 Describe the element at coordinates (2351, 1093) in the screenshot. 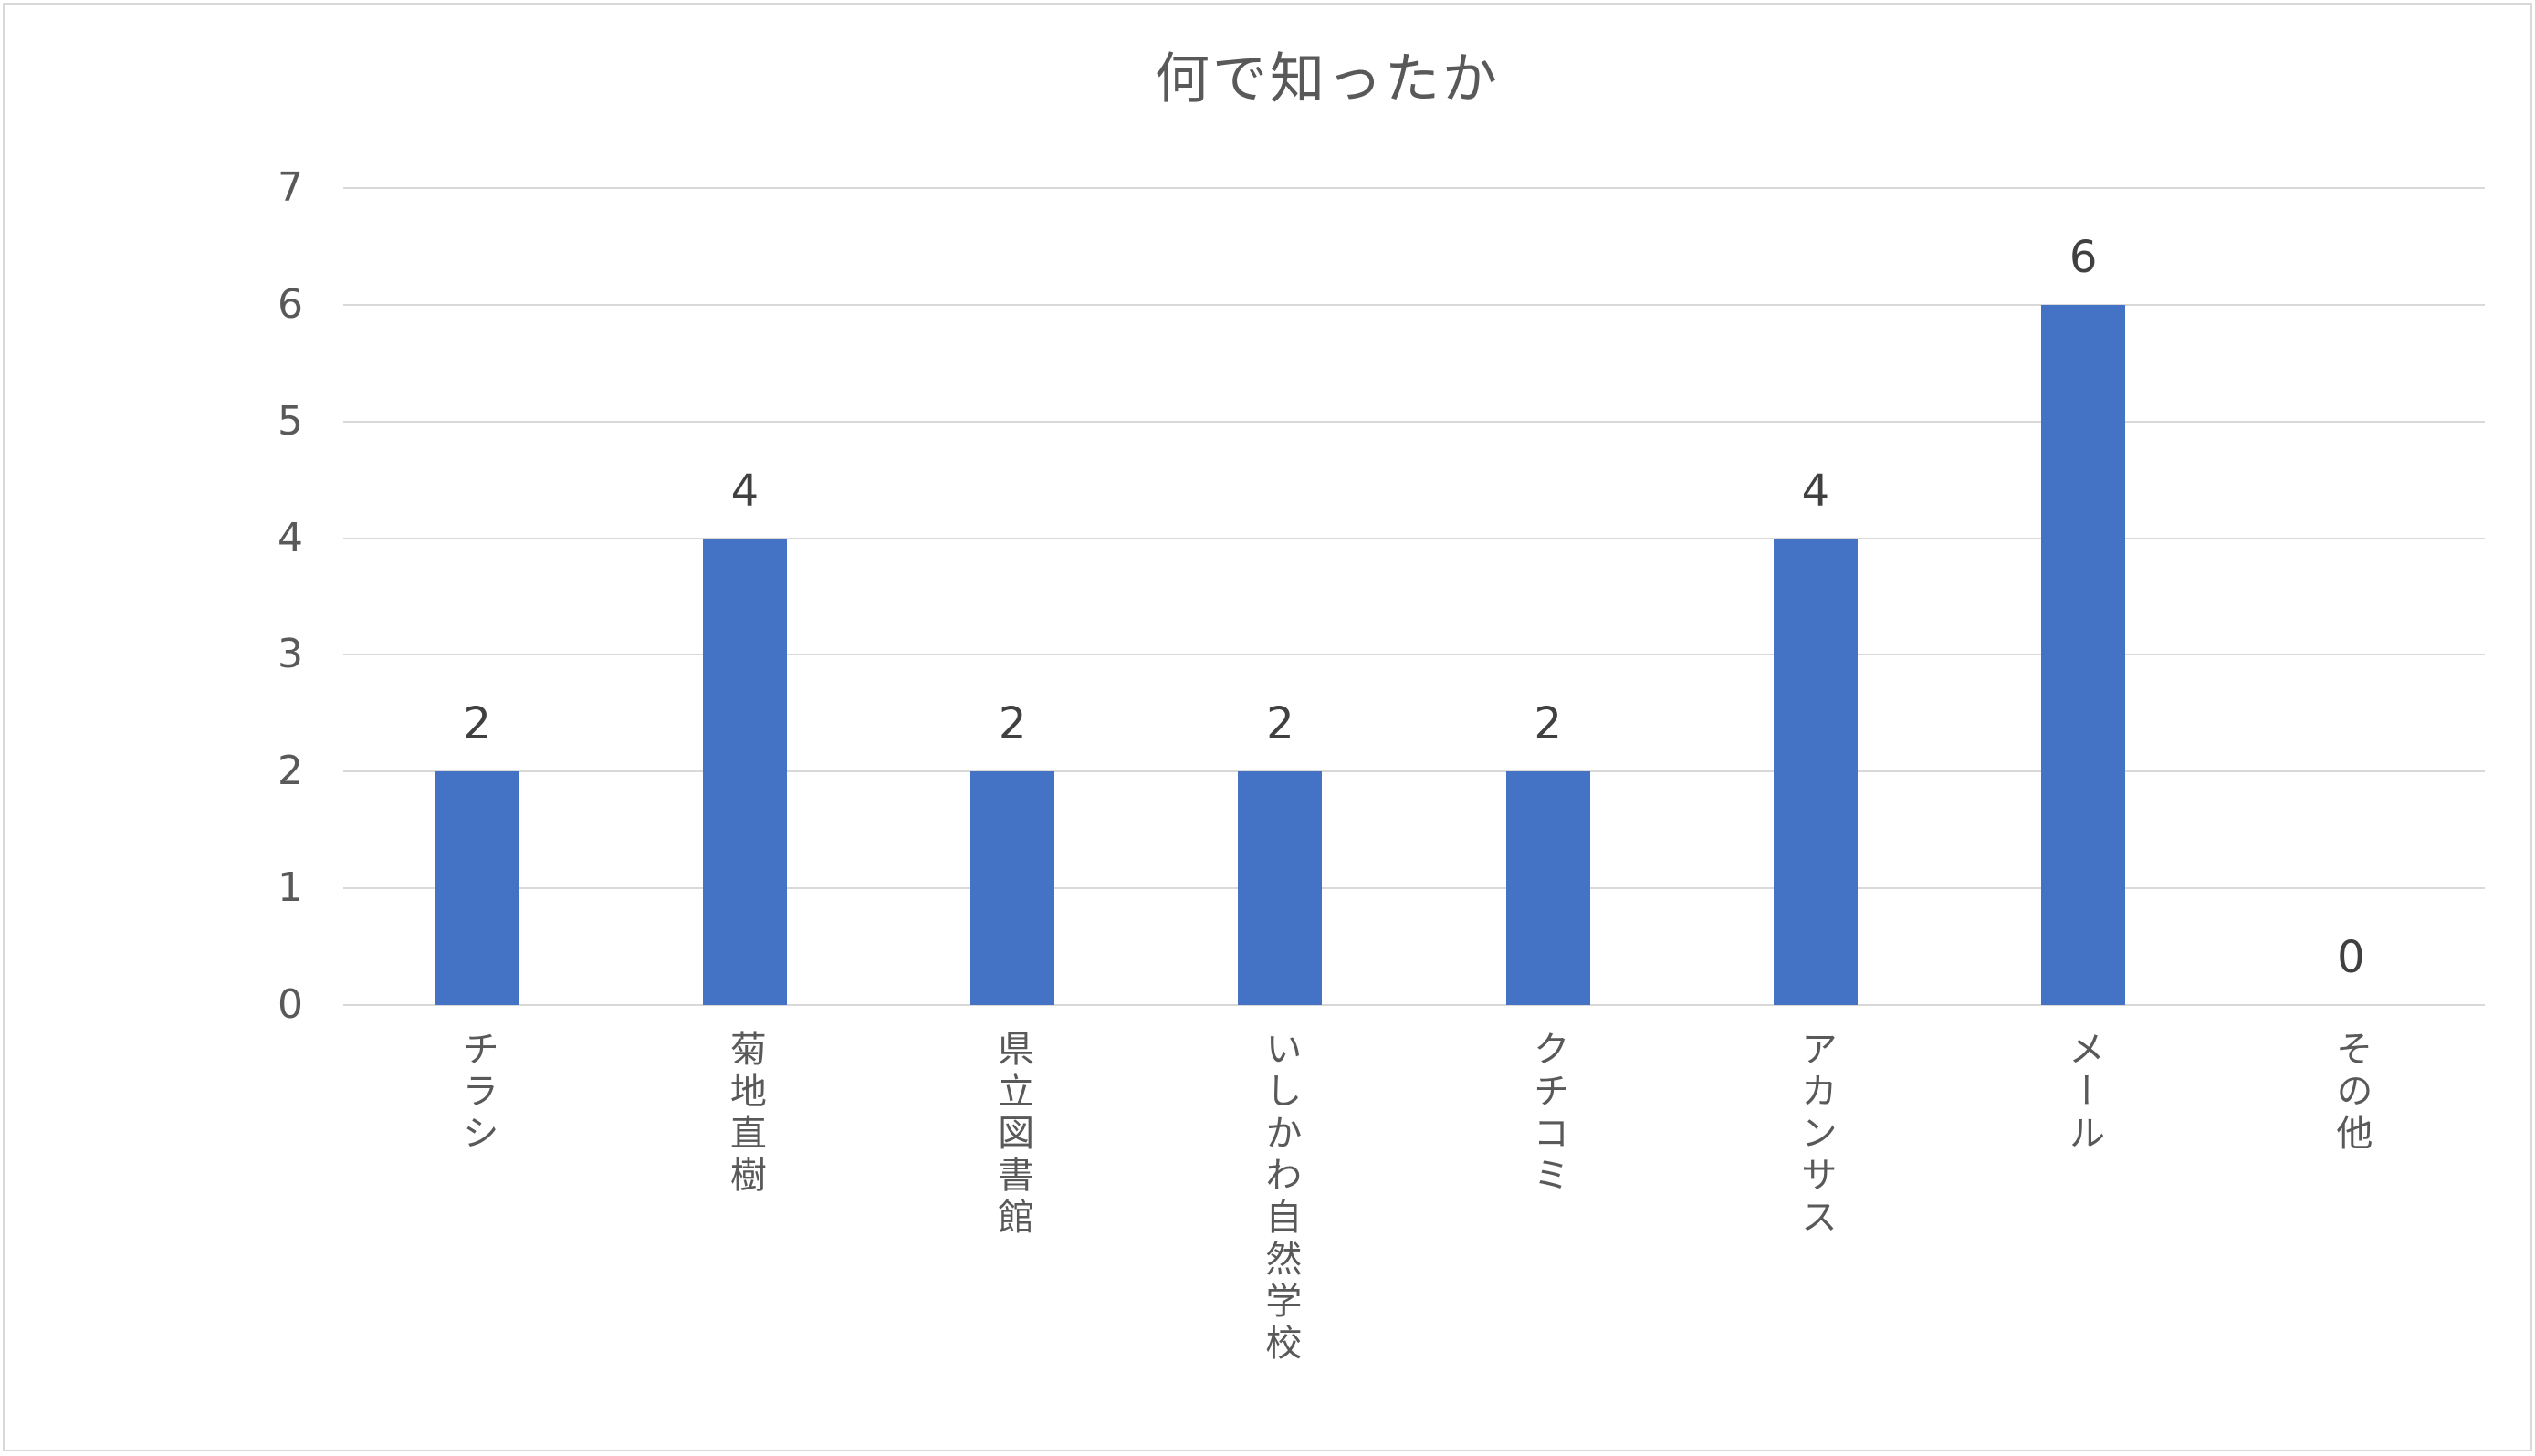

I see `category-label: その他` at that location.